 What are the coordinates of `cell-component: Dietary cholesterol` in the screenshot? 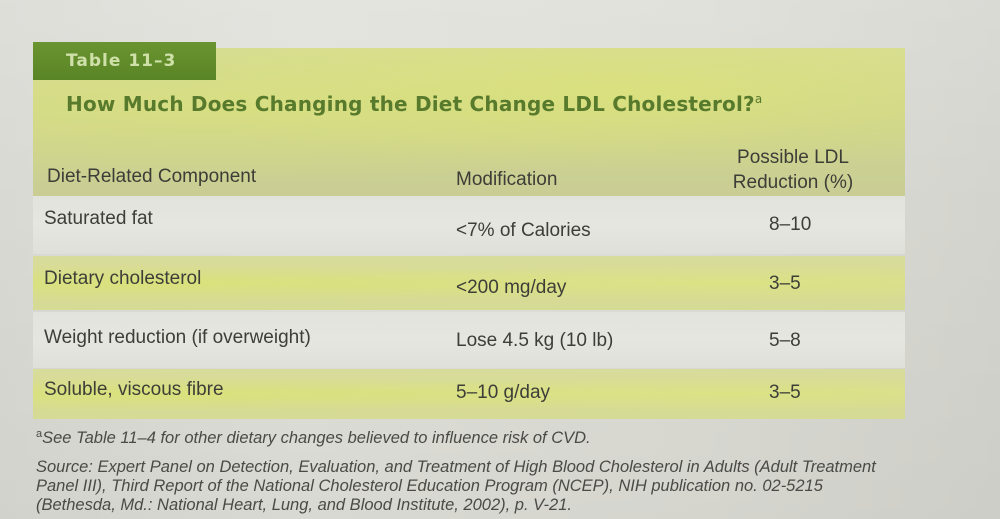 It's located at (123, 278).